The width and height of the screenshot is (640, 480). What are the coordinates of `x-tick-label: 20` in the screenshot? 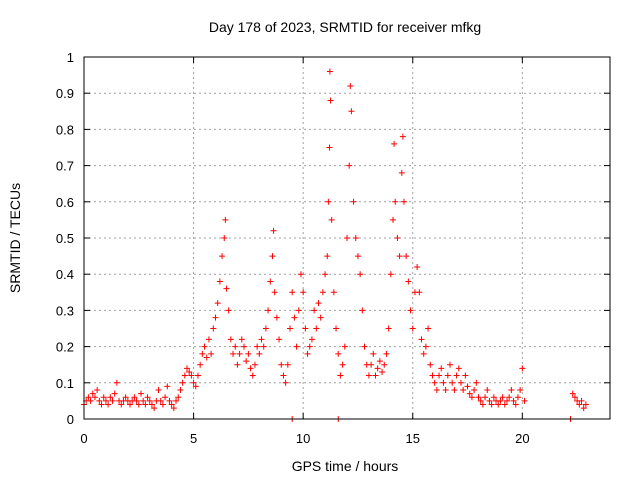 It's located at (522, 438).